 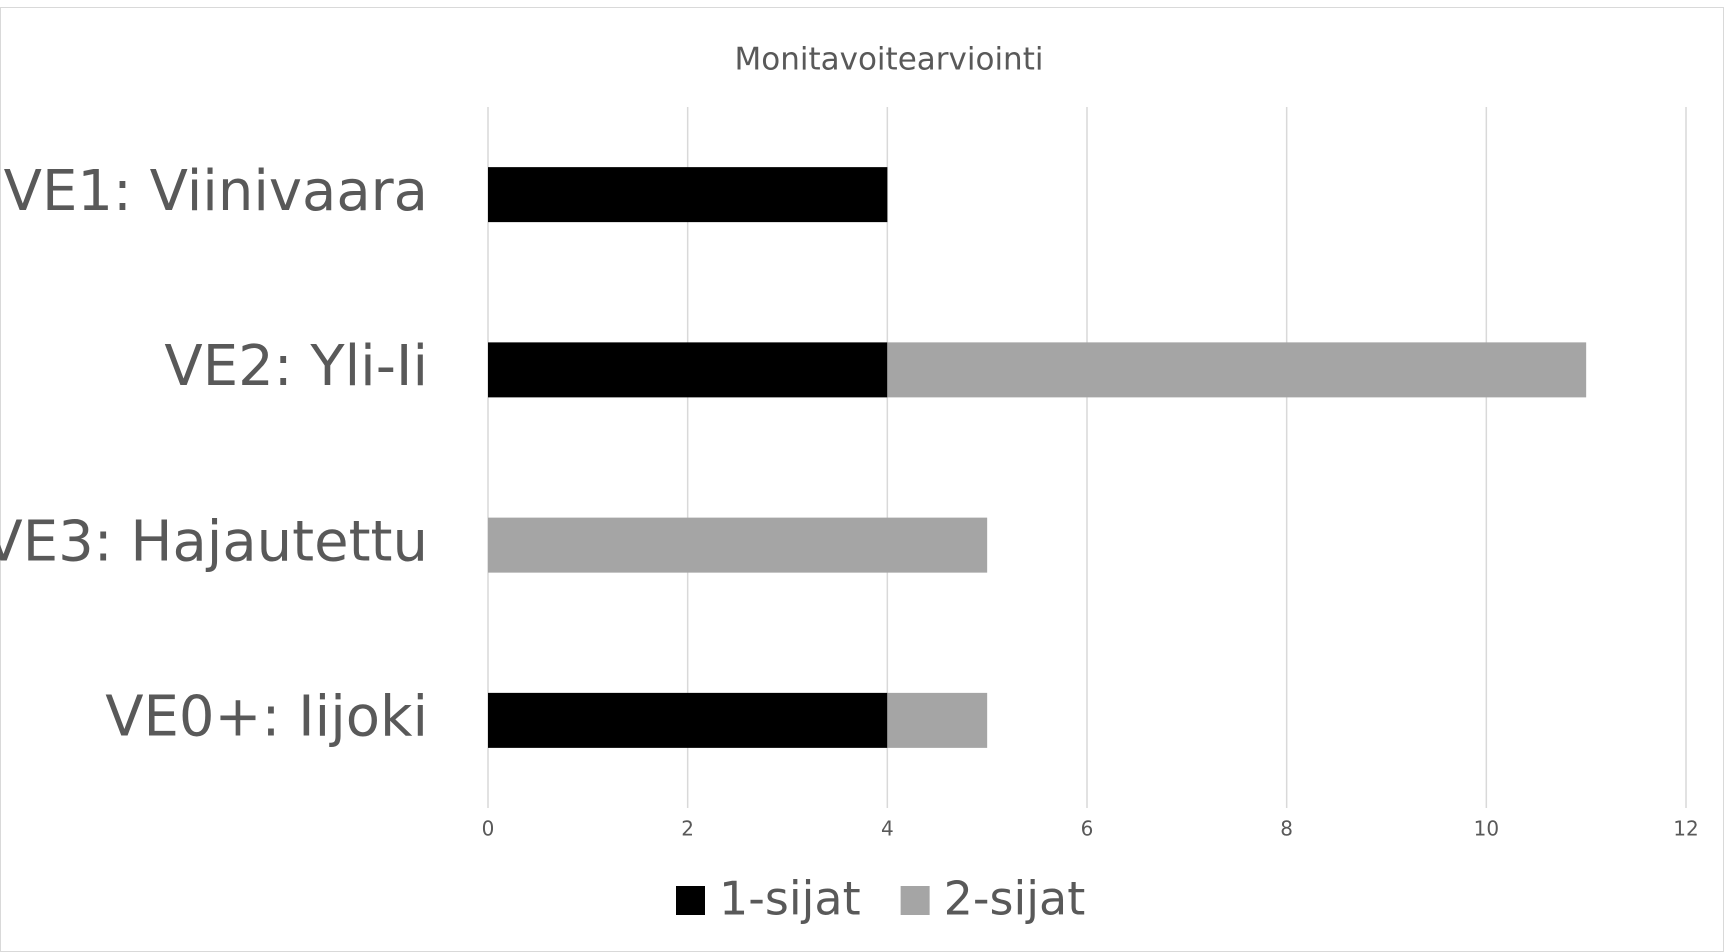 I want to click on x-tick-label: 12, so click(x=1685, y=829).